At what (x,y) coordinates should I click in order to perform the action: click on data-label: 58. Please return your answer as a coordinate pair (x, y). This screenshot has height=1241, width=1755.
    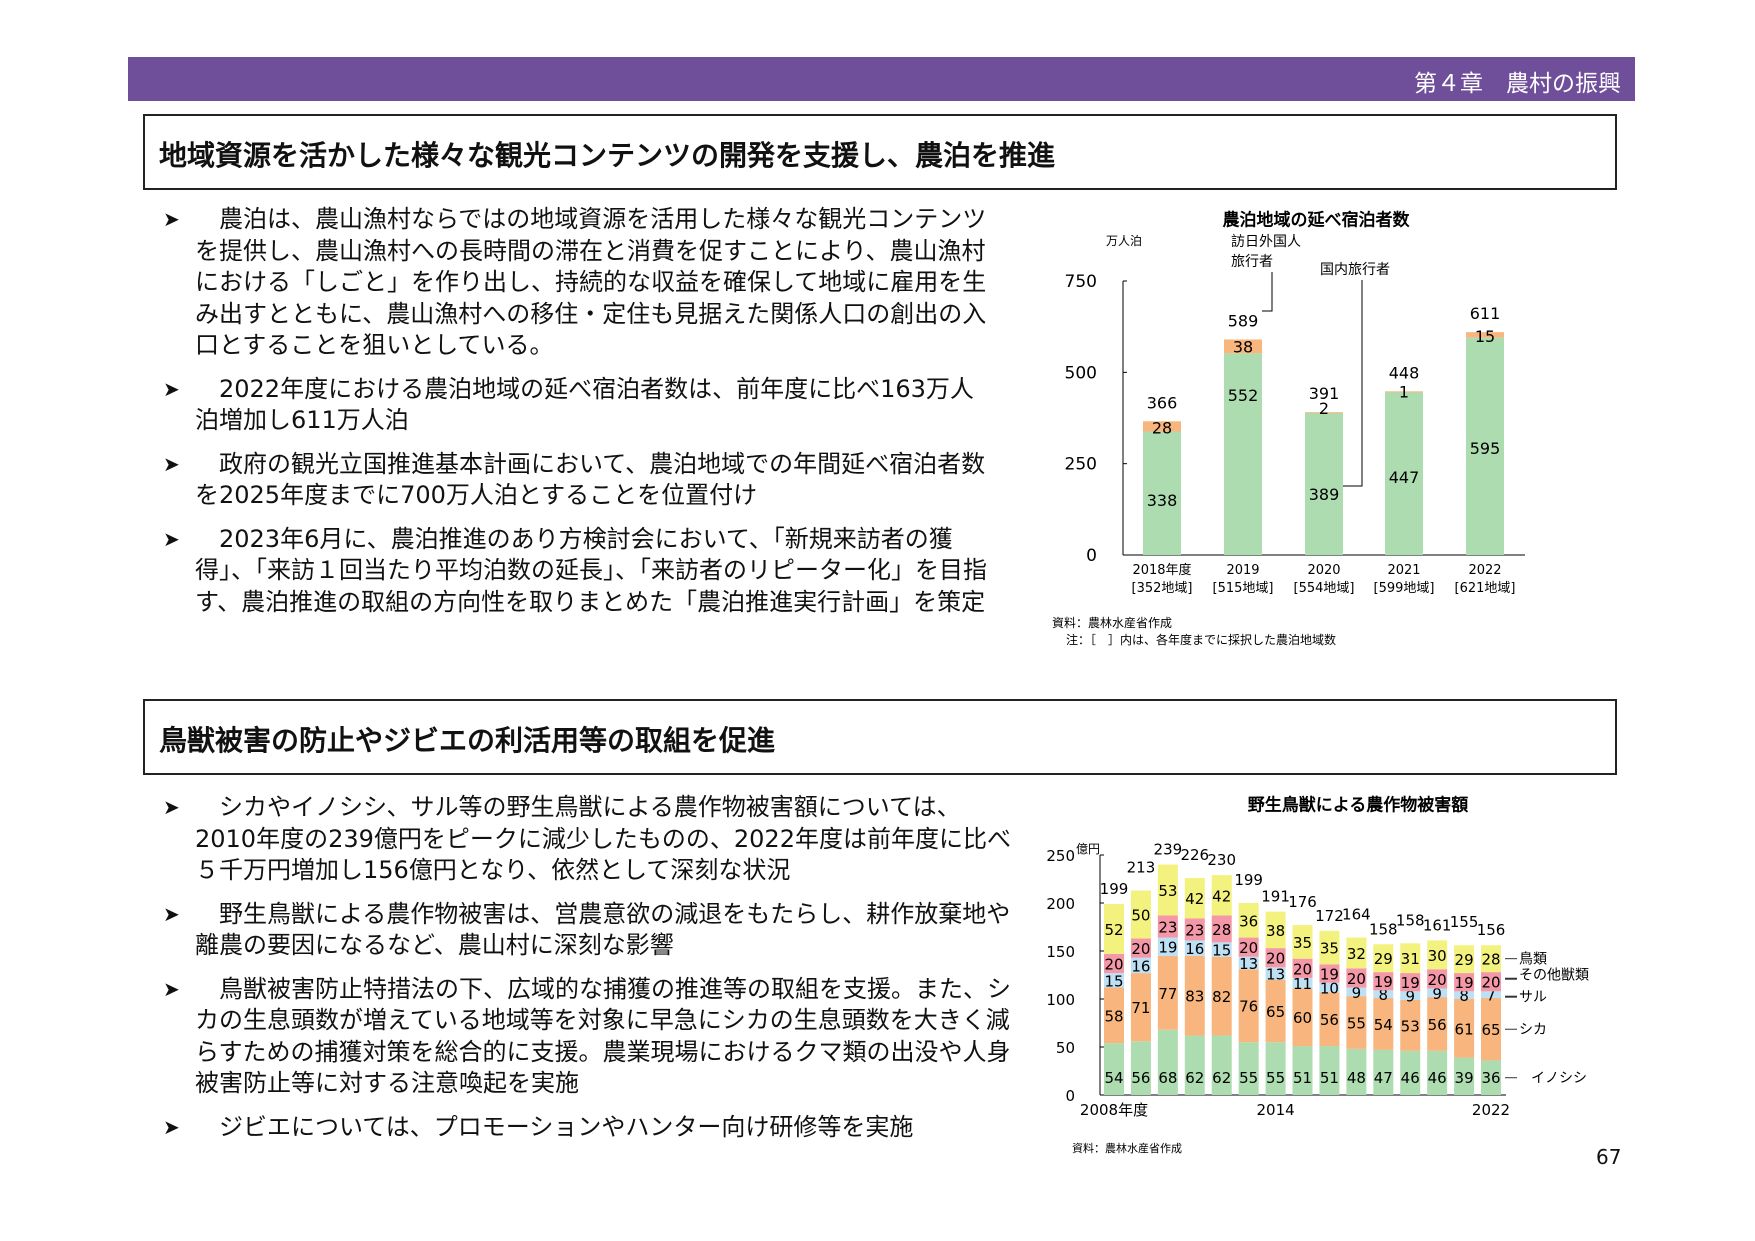
    Looking at the image, I should click on (1113, 1016).